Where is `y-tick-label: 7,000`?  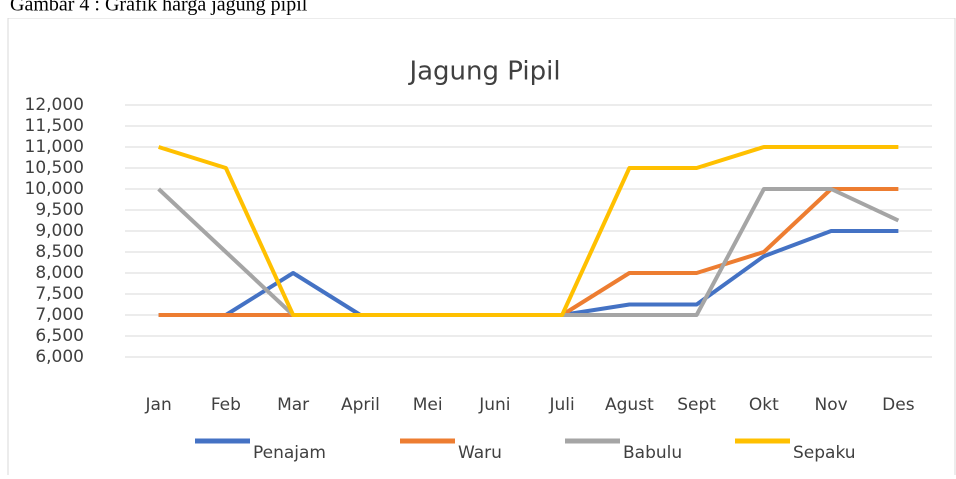 y-tick-label: 7,000 is located at coordinates (59, 315).